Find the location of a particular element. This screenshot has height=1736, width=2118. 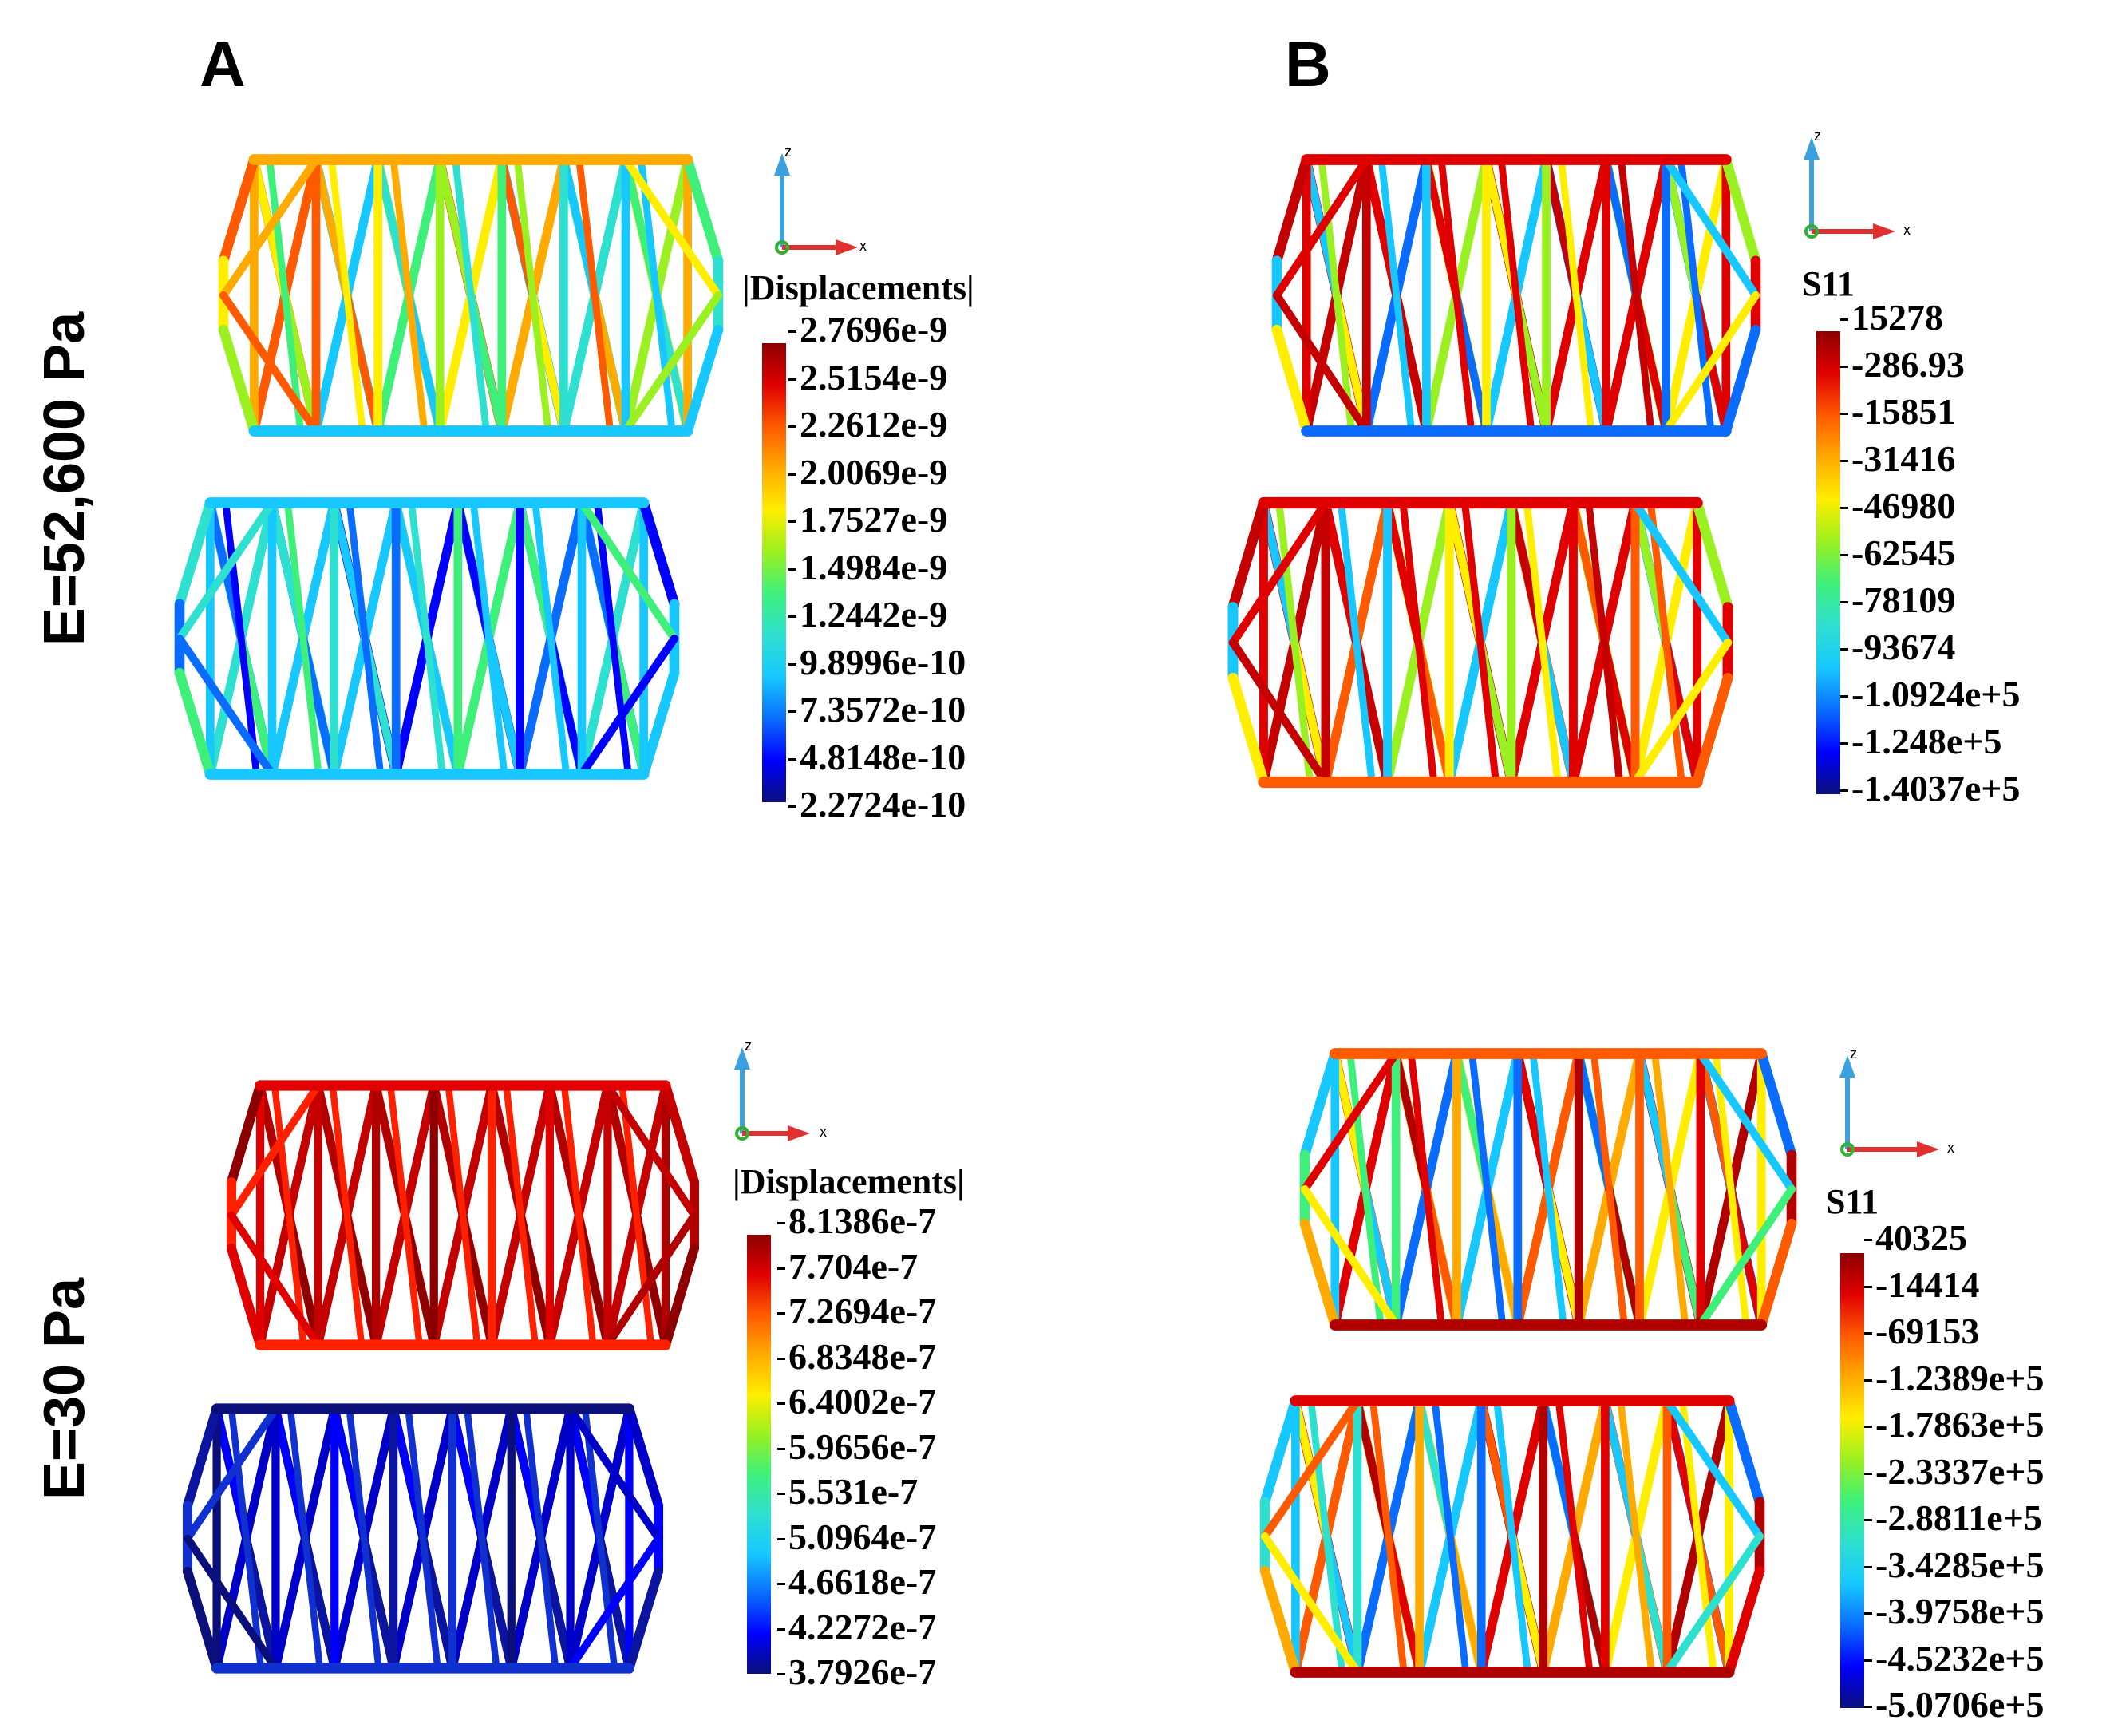

legend-tick-label: 6.4002e-7 is located at coordinates (862, 1401).